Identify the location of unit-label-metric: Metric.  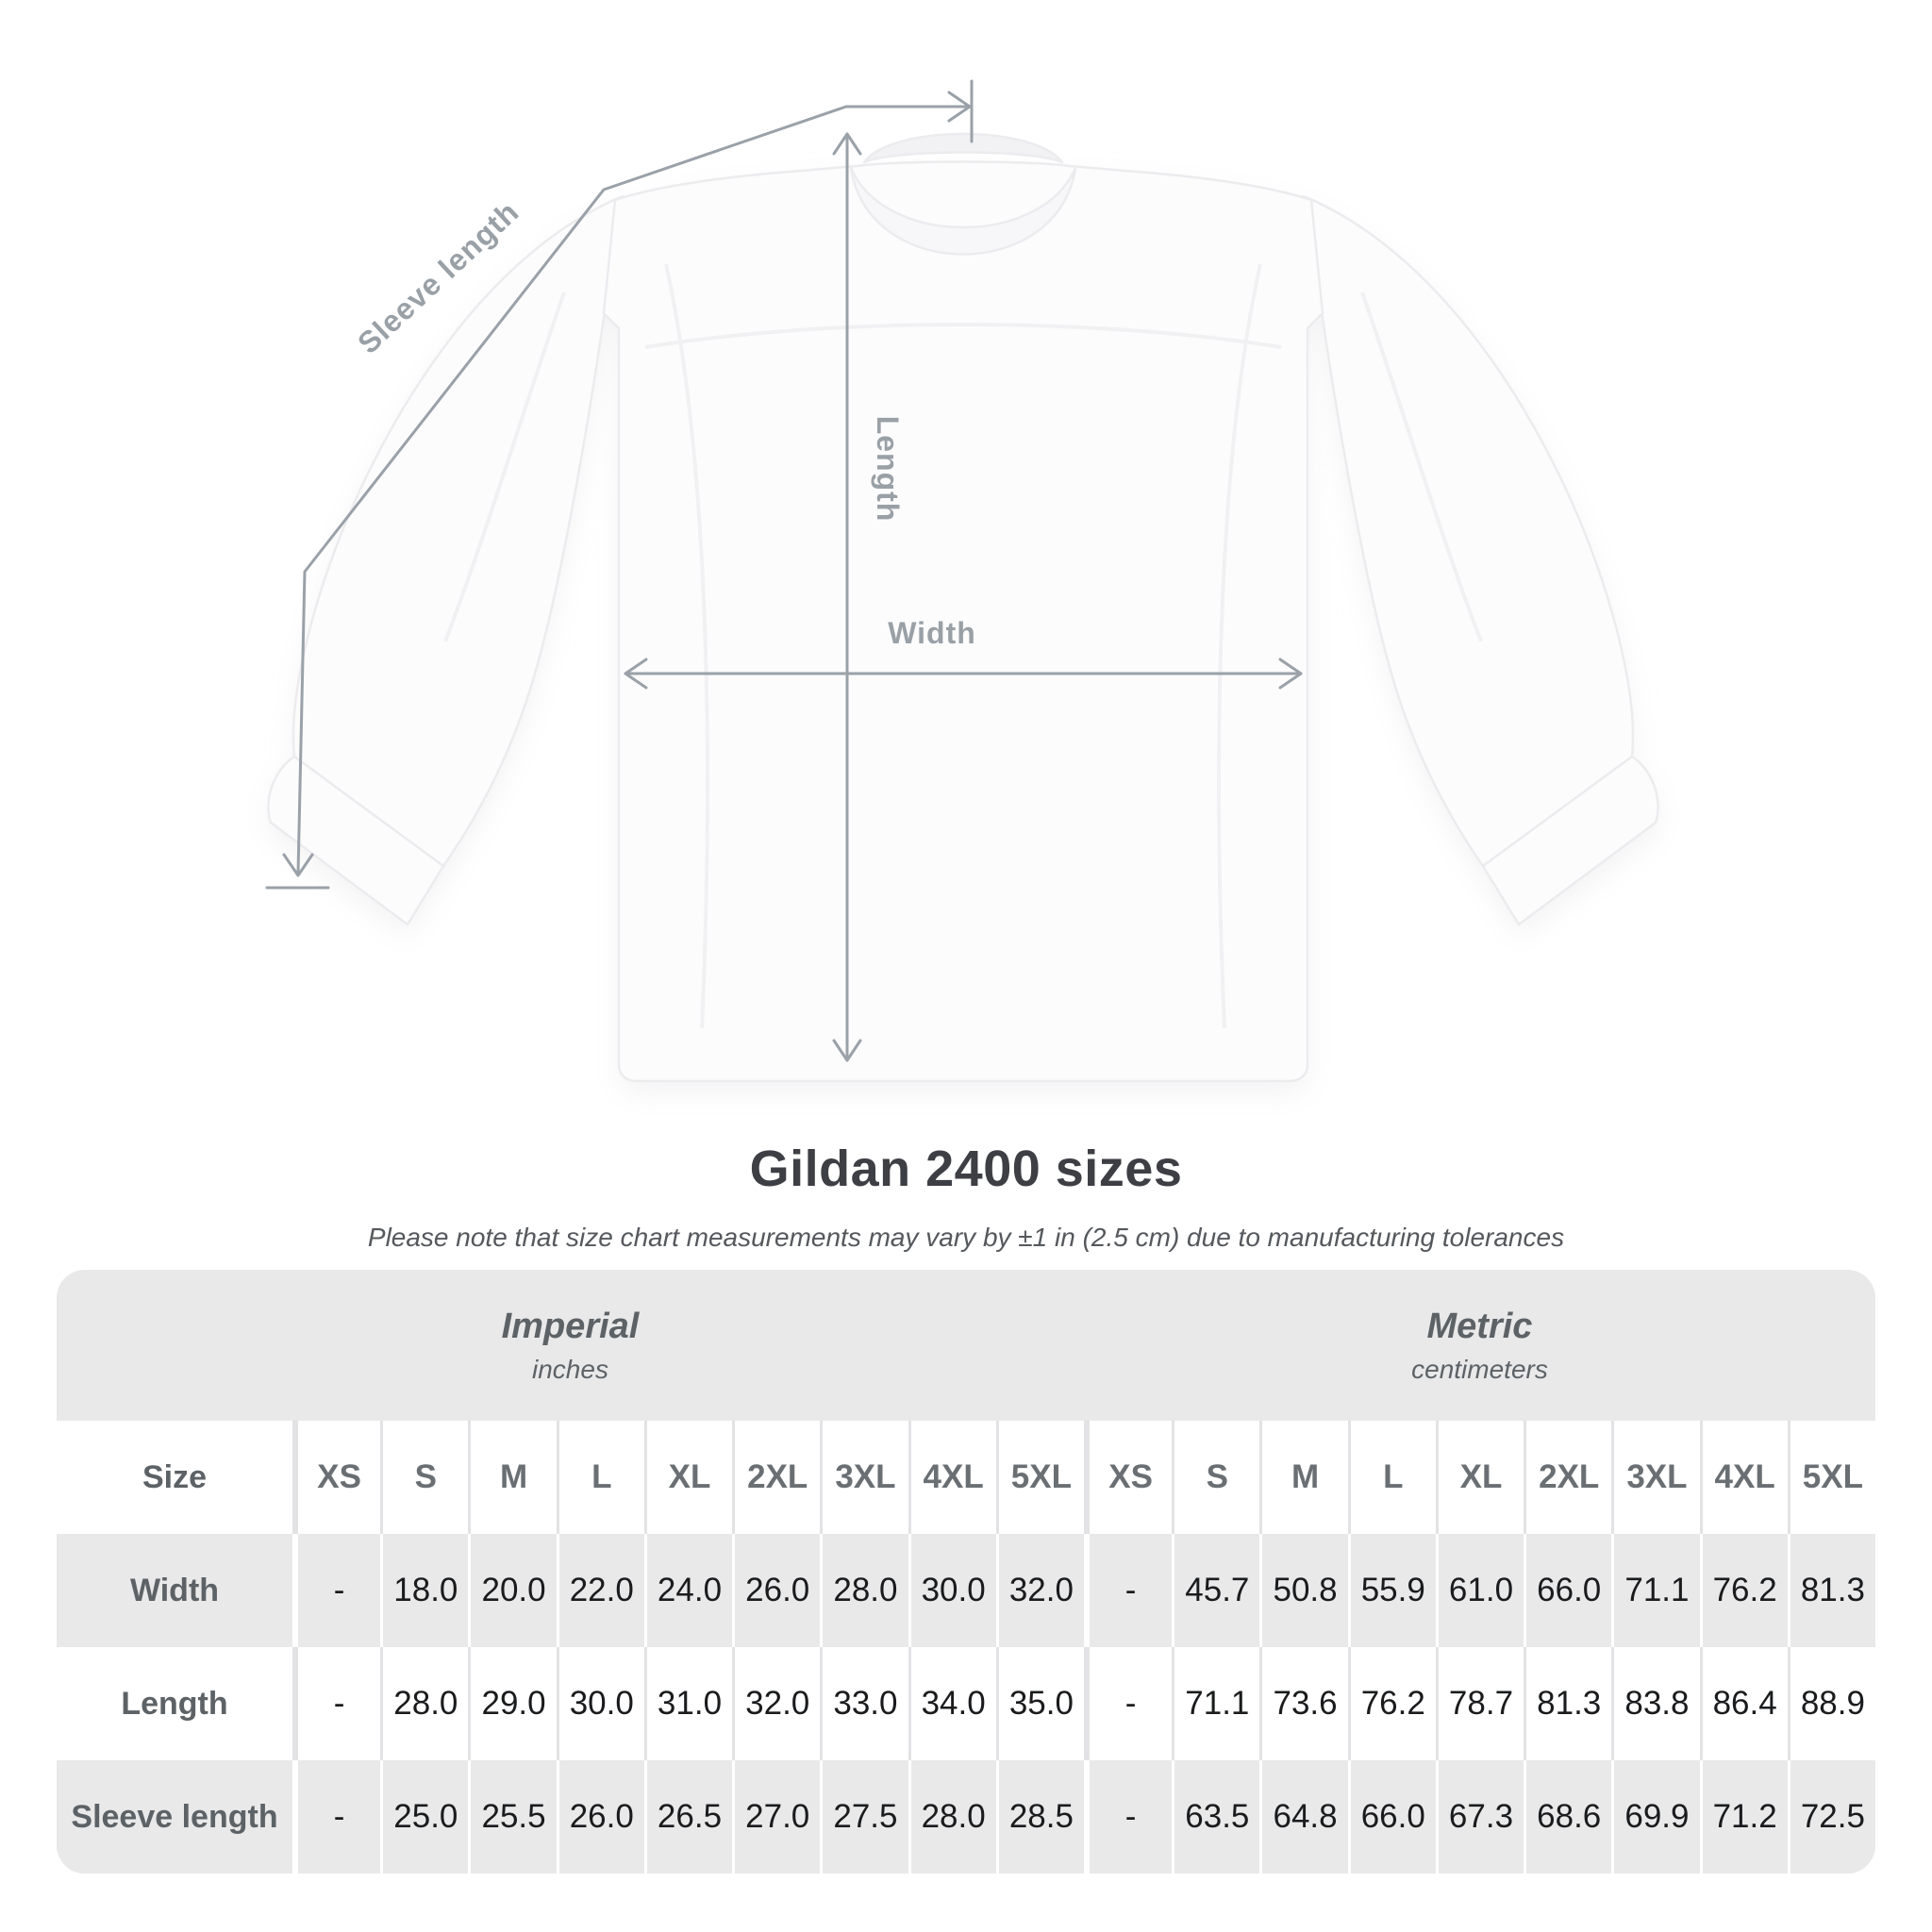
(1479, 1326).